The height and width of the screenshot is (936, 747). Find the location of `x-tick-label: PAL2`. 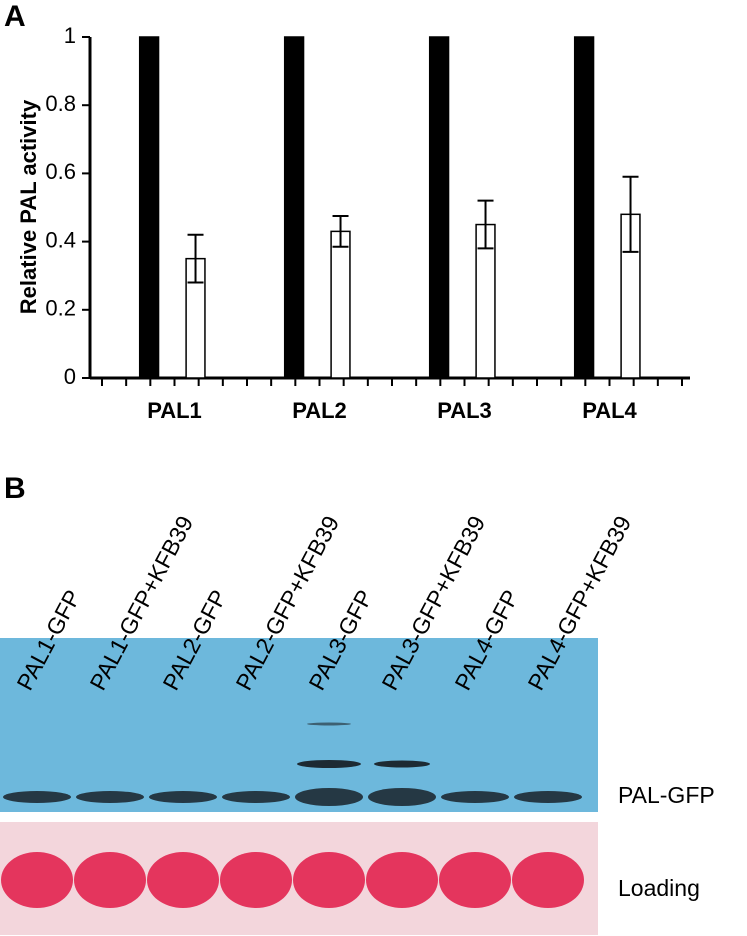

x-tick-label: PAL2 is located at coordinates (319, 410).